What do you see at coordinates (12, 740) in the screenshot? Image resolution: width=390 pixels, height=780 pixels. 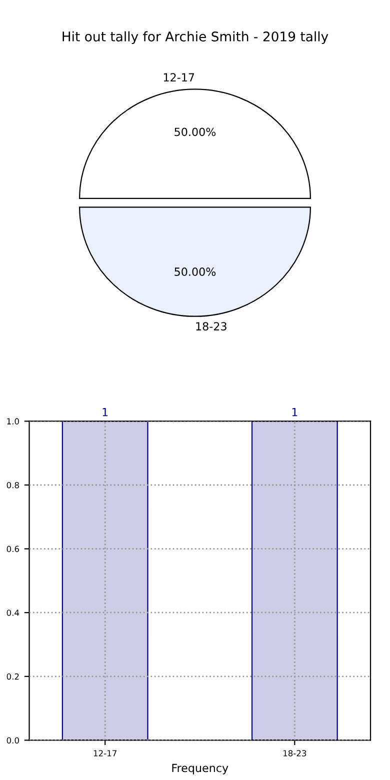 I see `y-tick-label: 0.0` at bounding box center [12, 740].